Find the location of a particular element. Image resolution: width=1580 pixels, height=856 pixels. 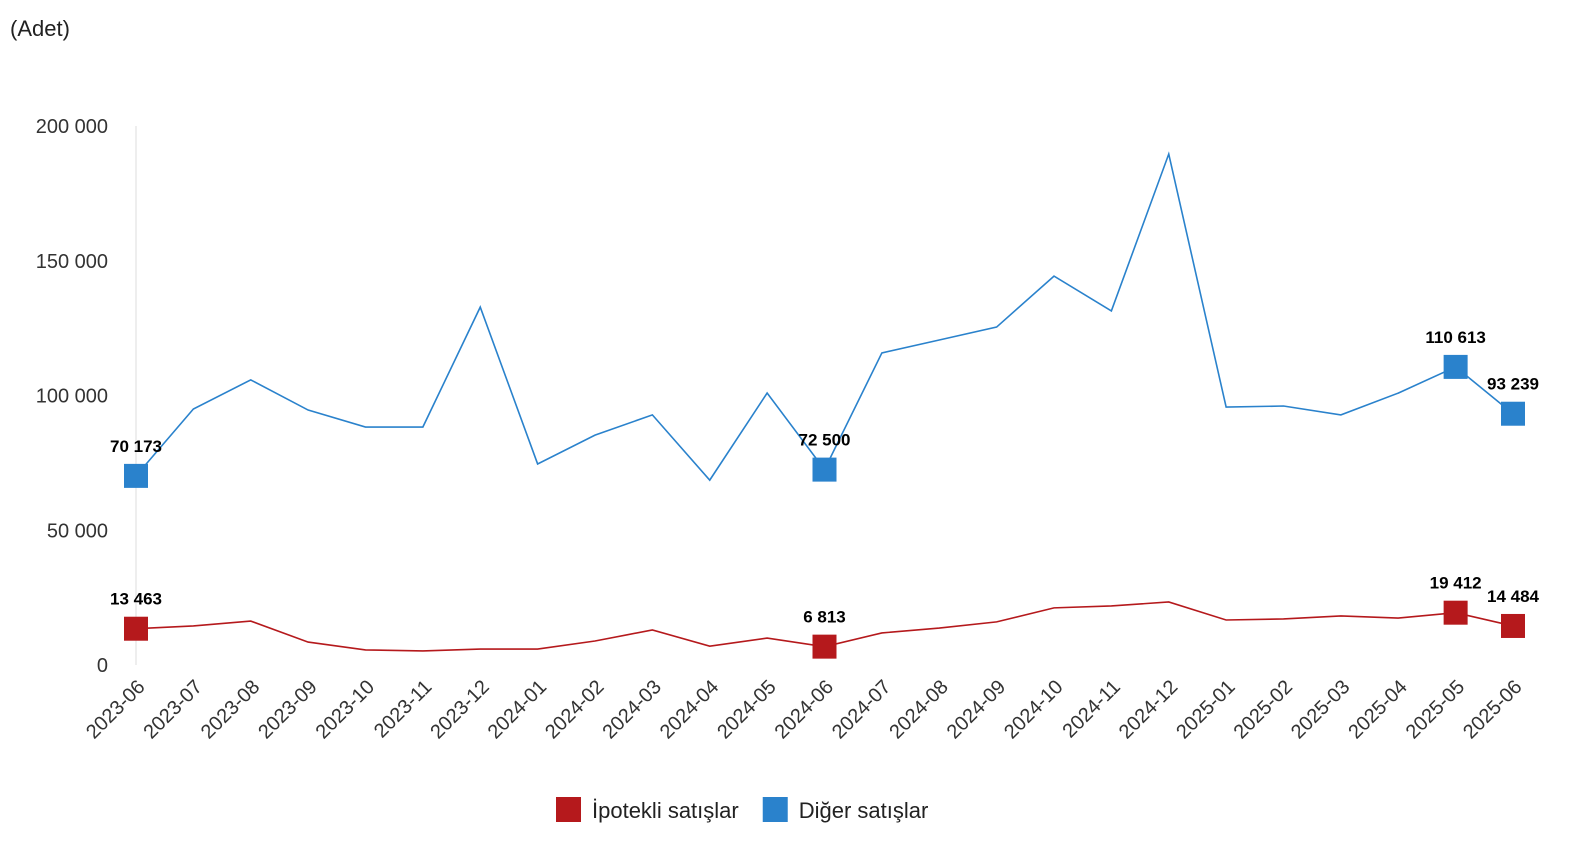

x-tick-label: 2025-06 is located at coordinates (1492, 709).